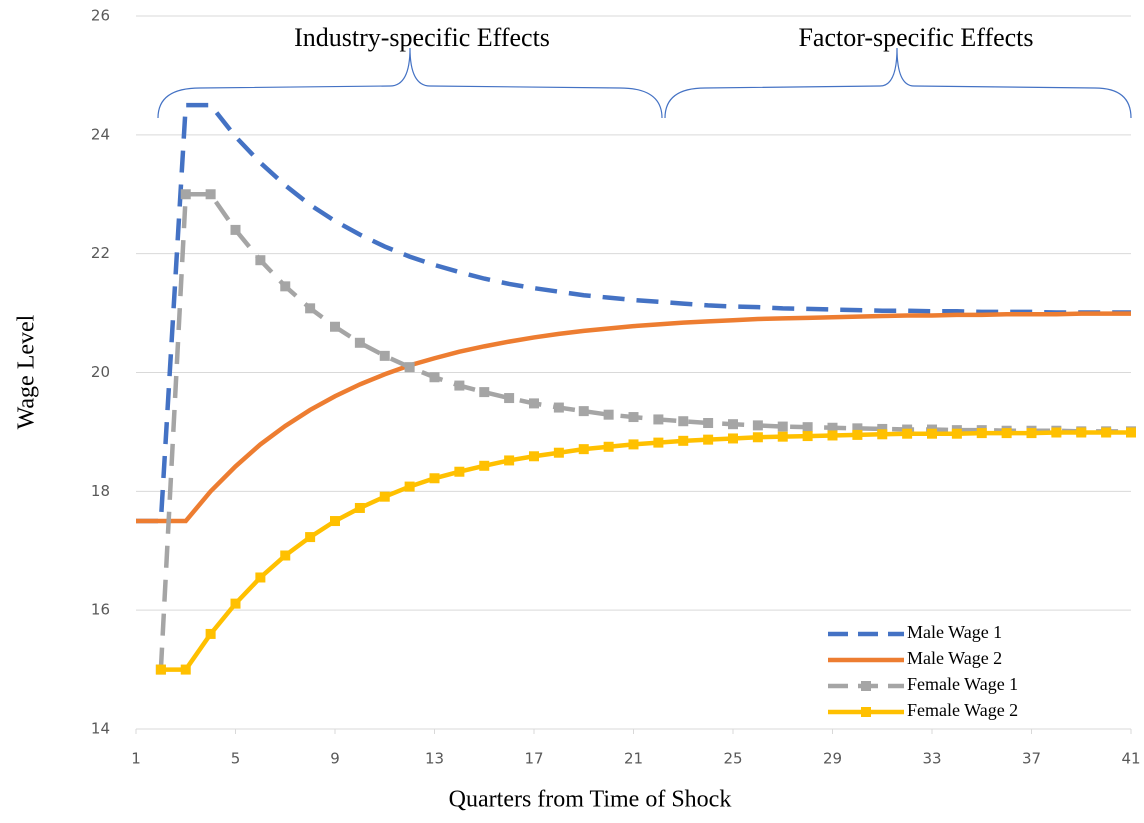  Describe the element at coordinates (590, 800) in the screenshot. I see `x-axis-label: Quarters from Time of Shock` at that location.